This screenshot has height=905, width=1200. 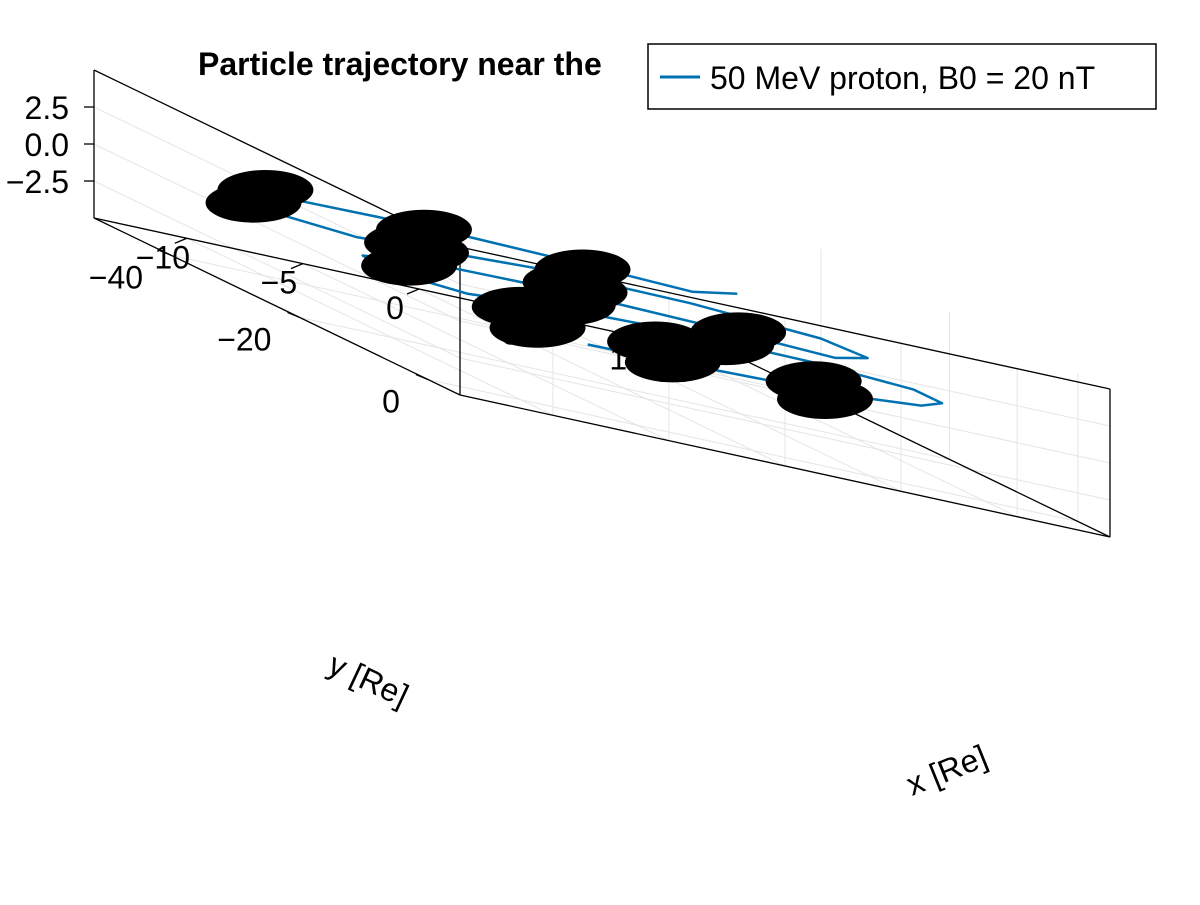 I want to click on x-tick-label: 10, so click(x=627, y=359).